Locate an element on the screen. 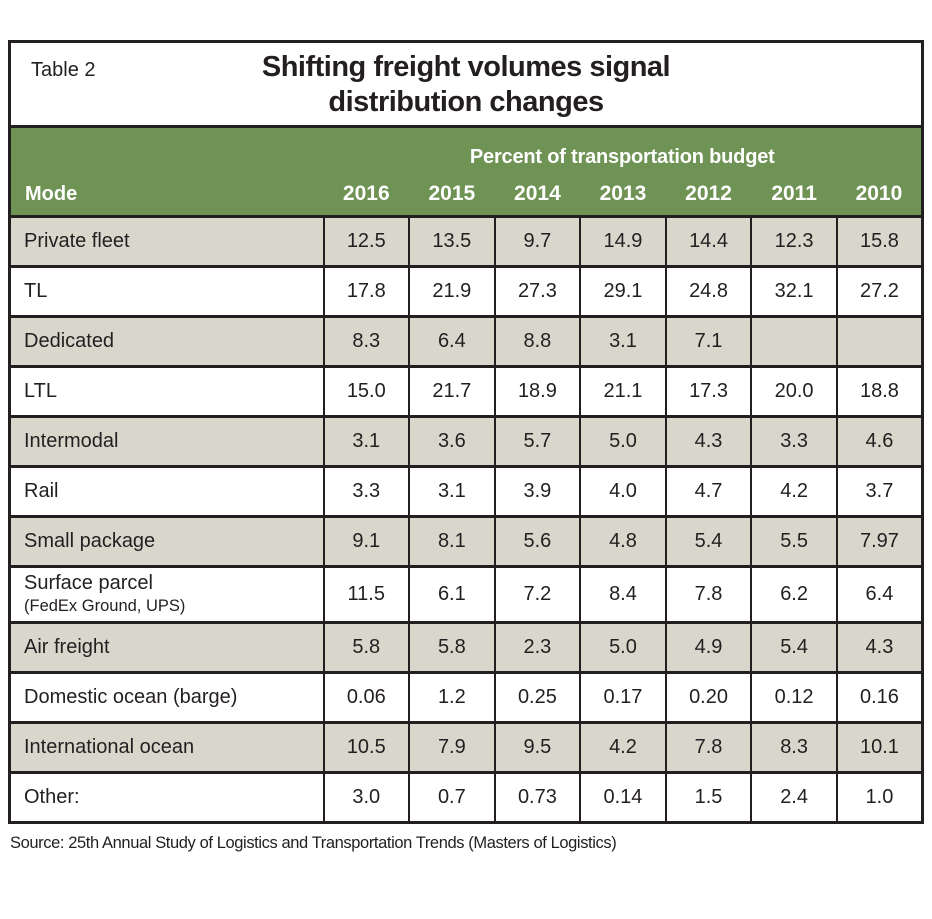  value-cell: 9.1 is located at coordinates (366, 541).